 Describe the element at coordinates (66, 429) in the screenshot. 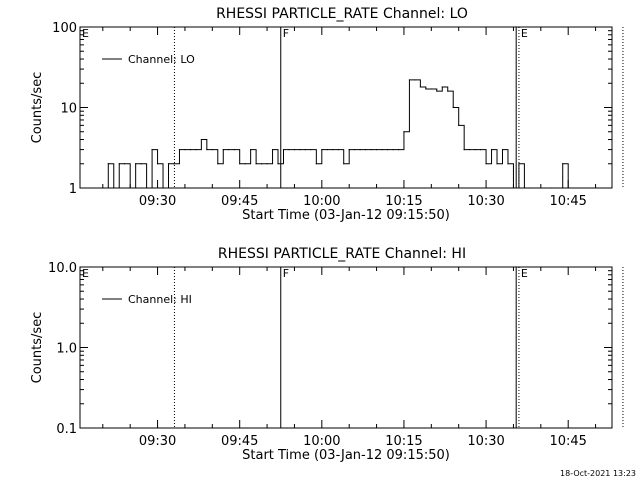

I see `y-tick-label: 0.1` at that location.